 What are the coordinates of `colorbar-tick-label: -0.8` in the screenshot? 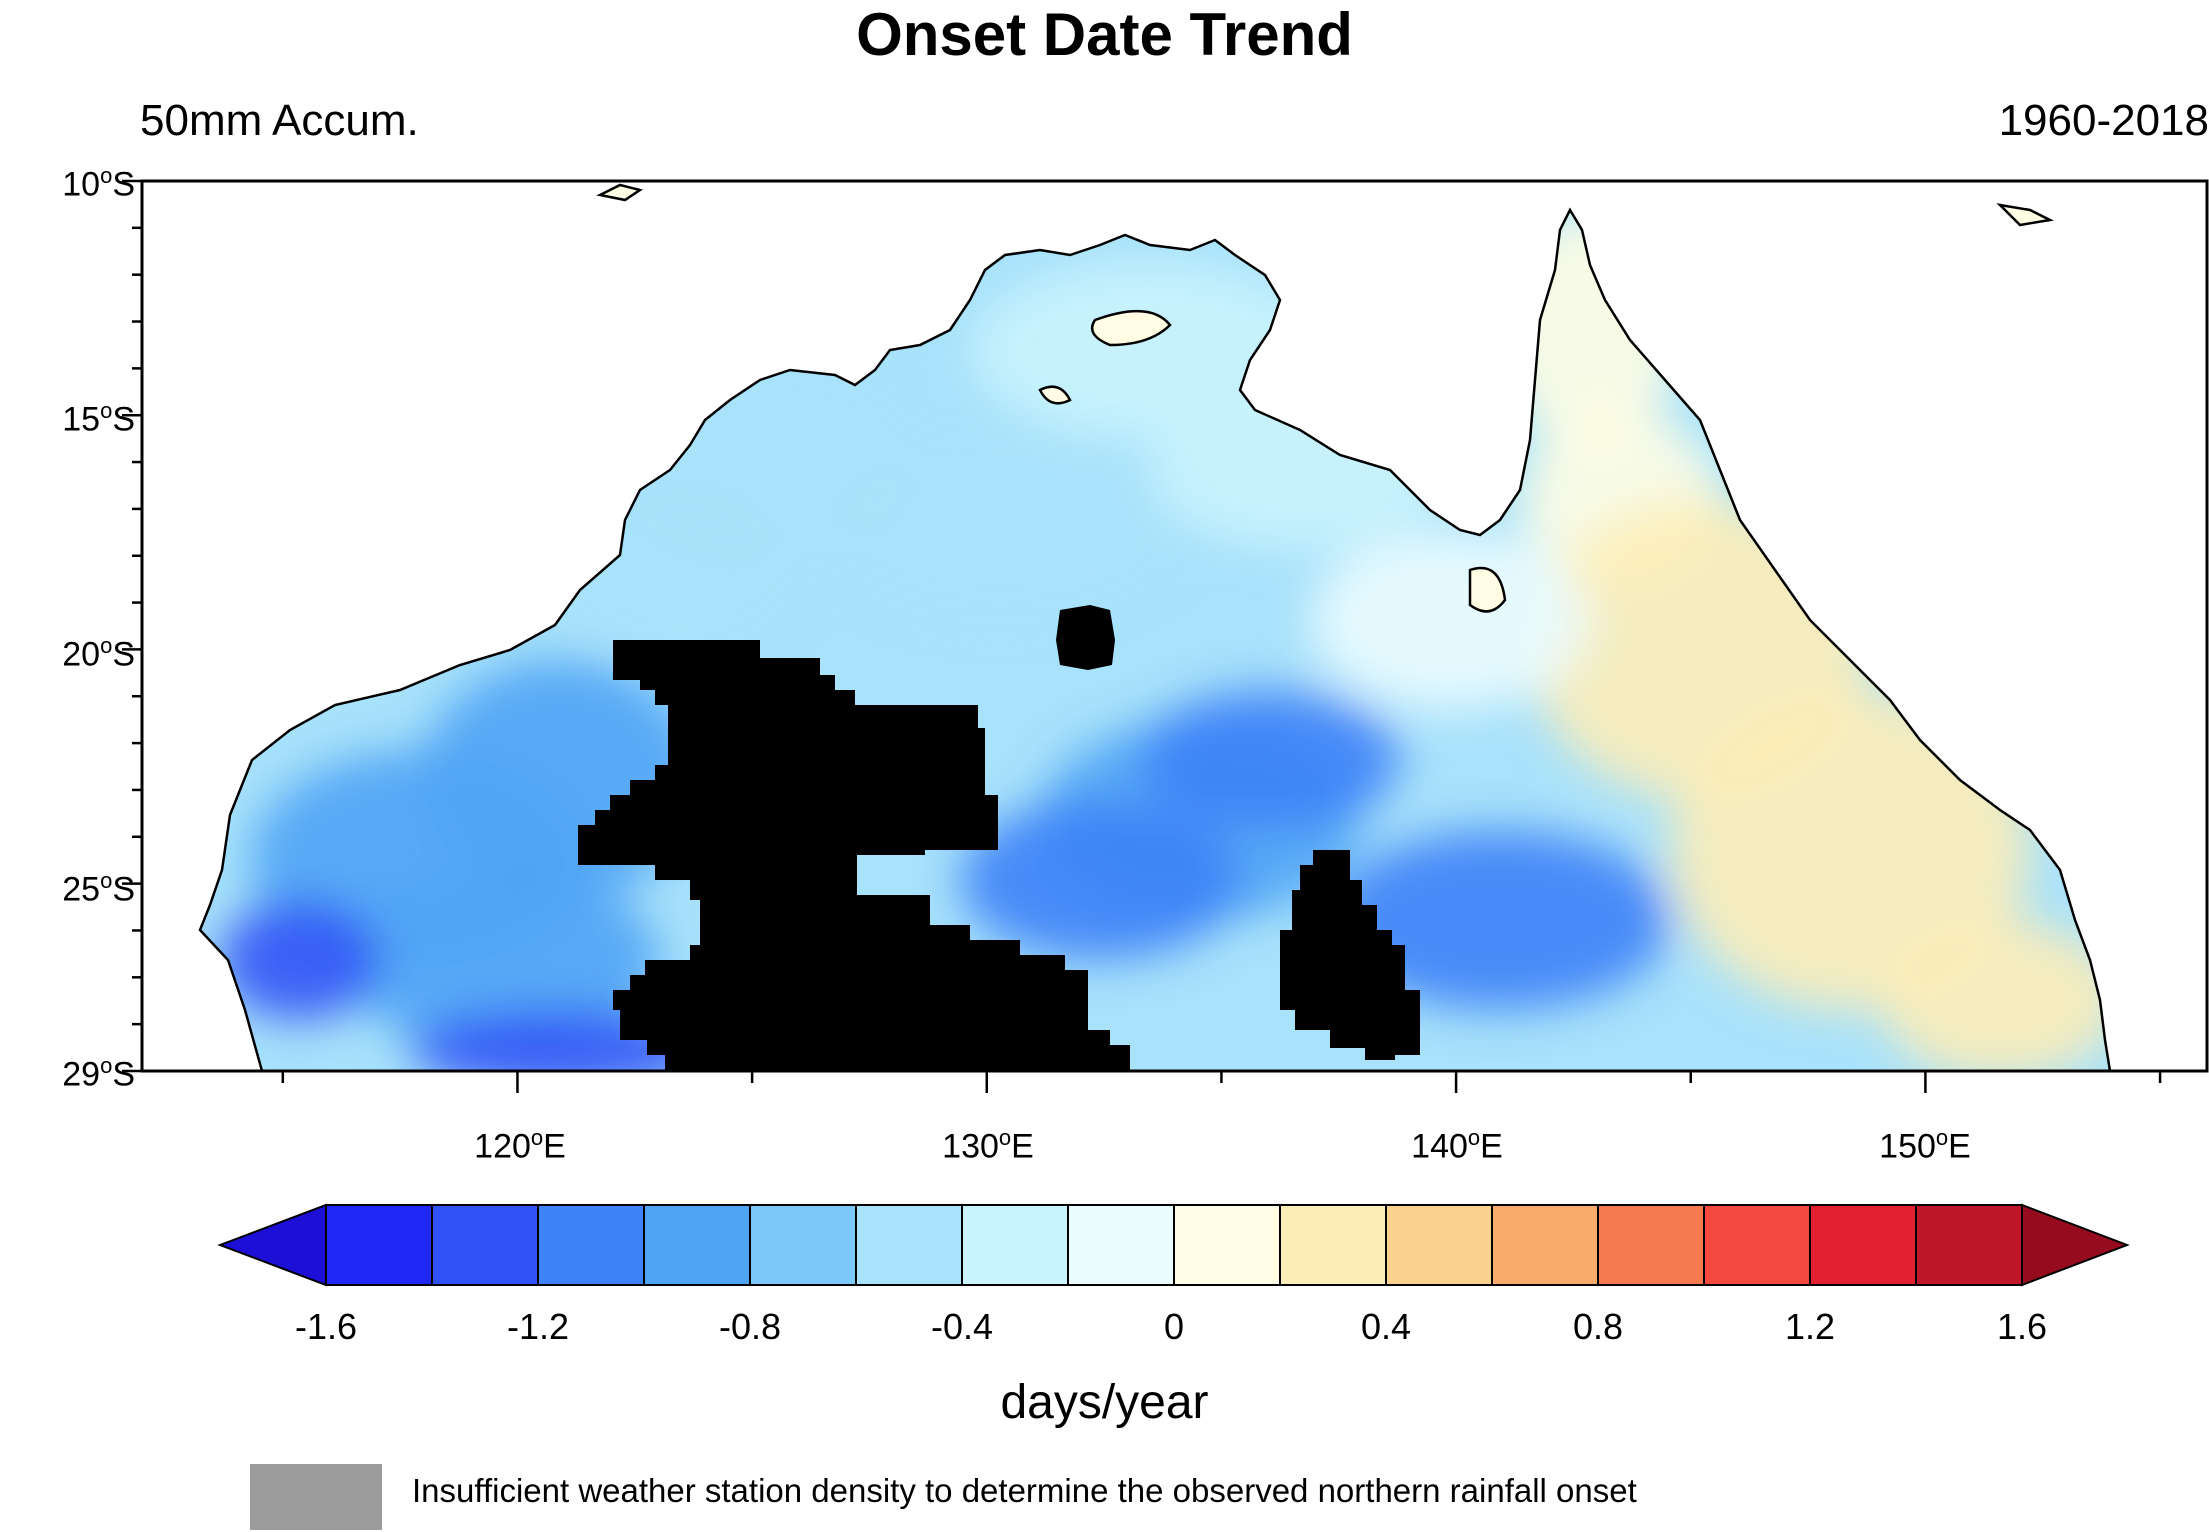 It's located at (750, 1326).